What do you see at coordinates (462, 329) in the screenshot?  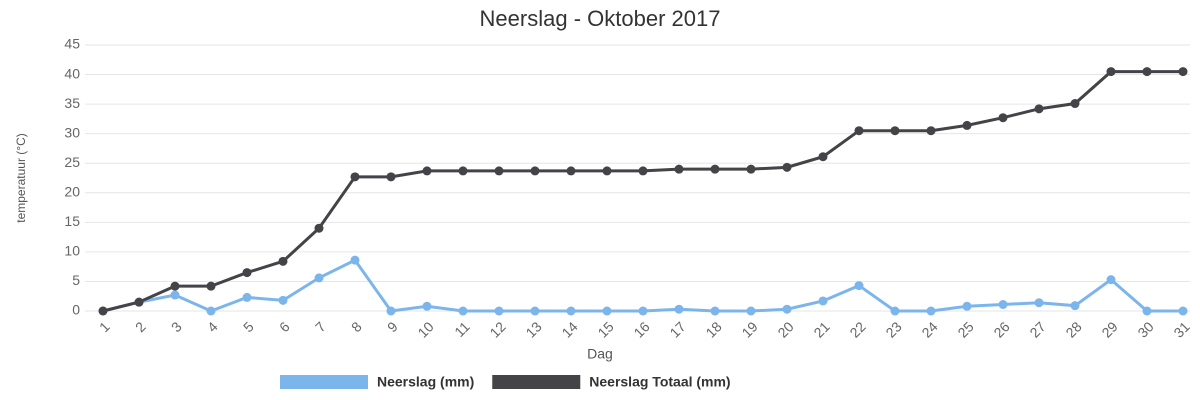 I see `x-tick-label: 11` at bounding box center [462, 329].